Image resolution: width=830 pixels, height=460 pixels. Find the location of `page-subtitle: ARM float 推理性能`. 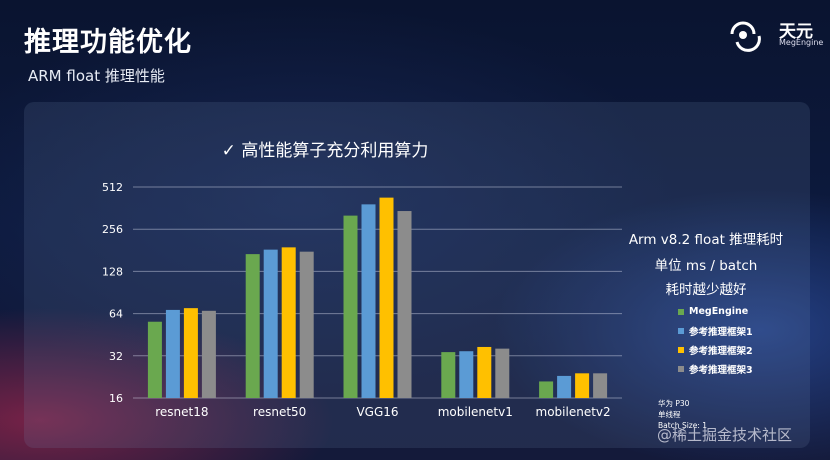

page-subtitle: ARM float 推理性能 is located at coordinates (96, 76).